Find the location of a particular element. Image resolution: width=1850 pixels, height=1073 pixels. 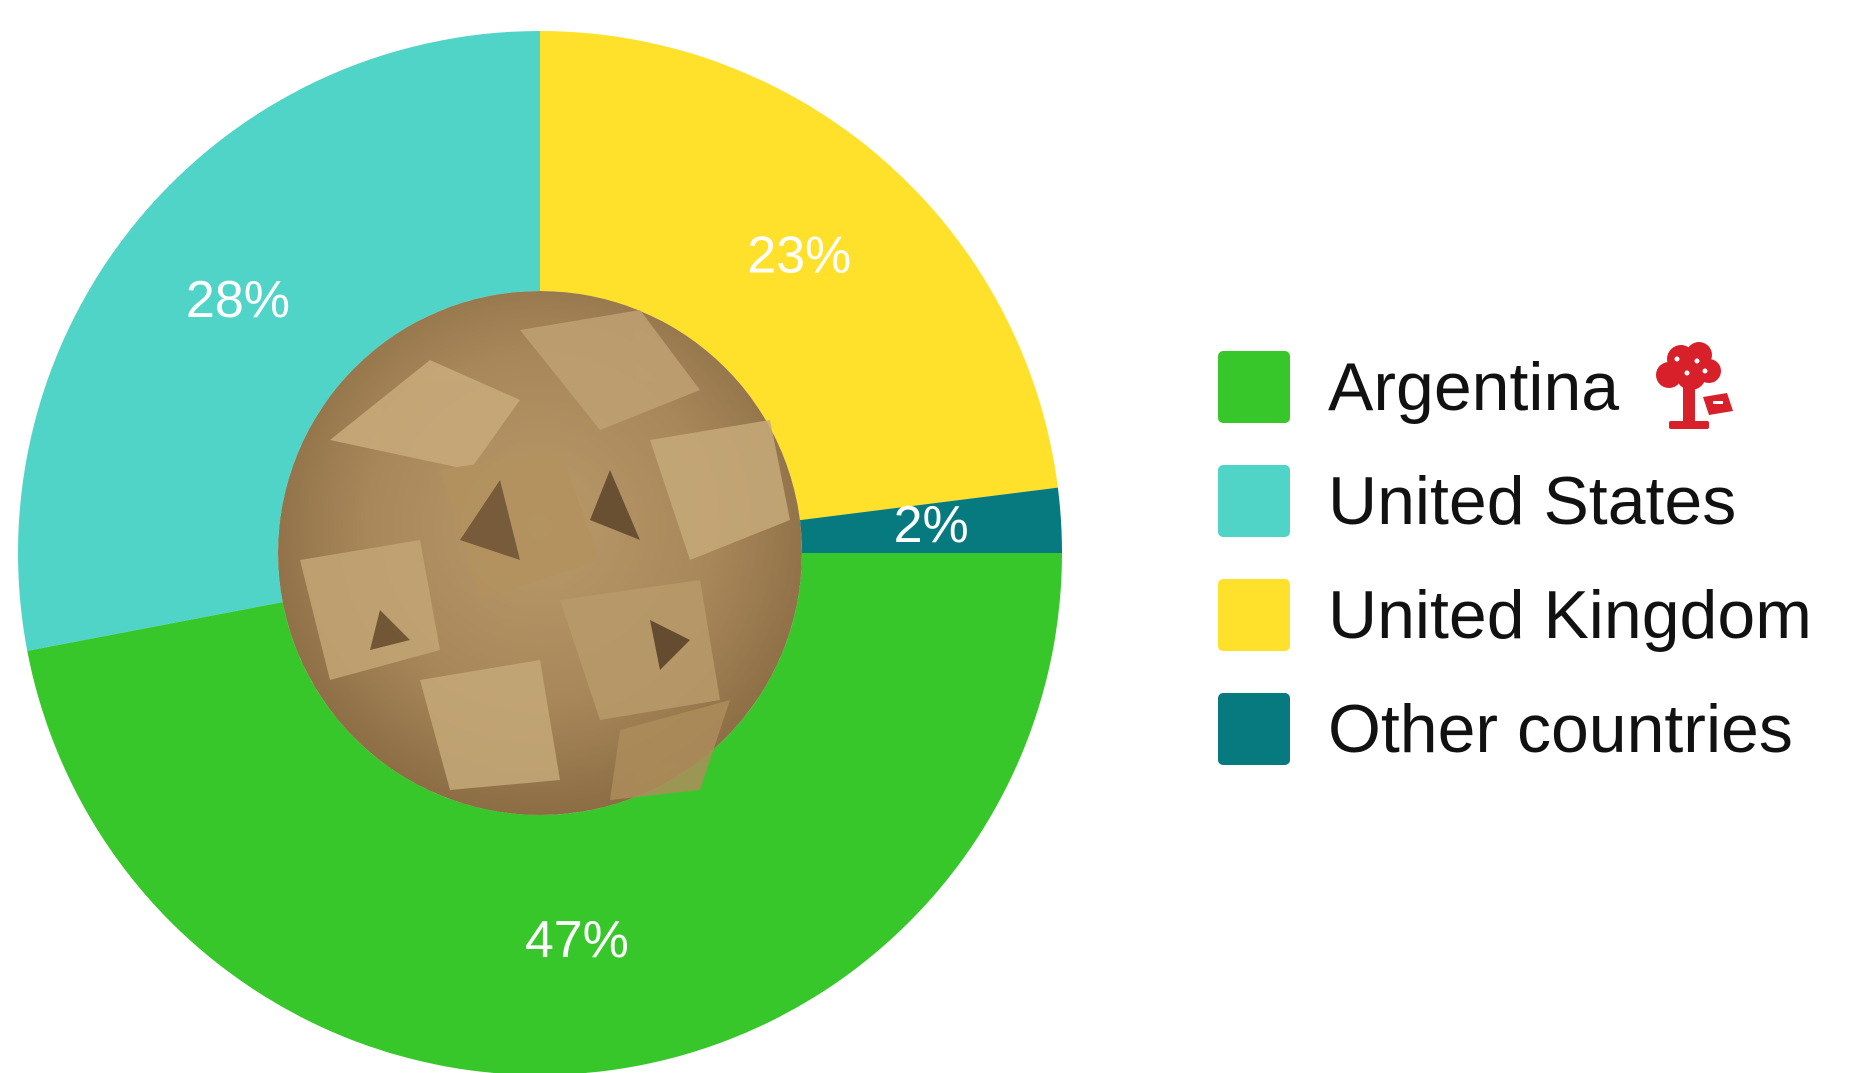

slice-label-other-countries: 2% is located at coordinates (931, 525).